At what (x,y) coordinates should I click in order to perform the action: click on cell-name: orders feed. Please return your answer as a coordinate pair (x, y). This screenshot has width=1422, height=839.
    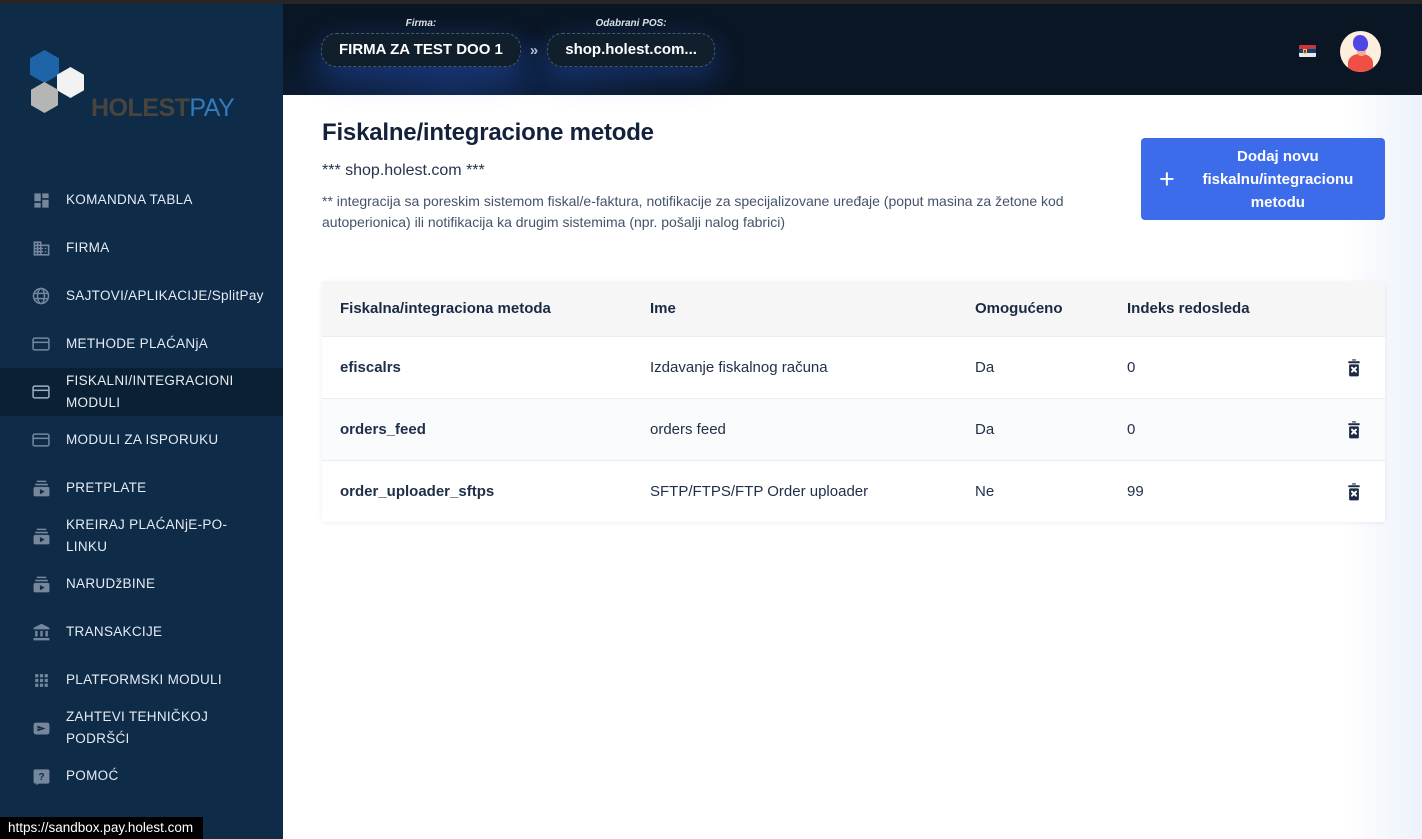
    Looking at the image, I should click on (688, 429).